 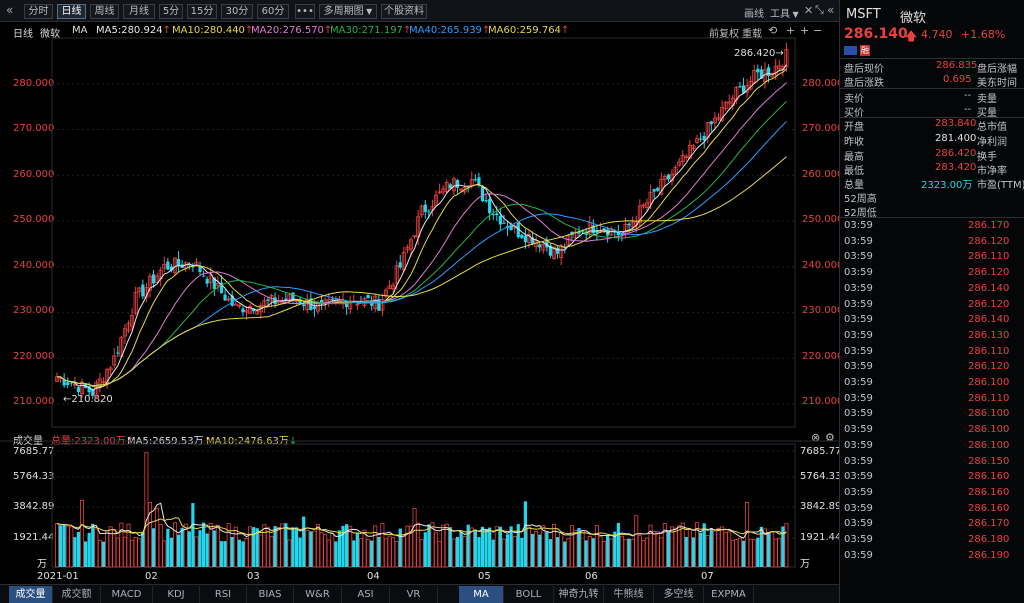 I want to click on collapse-left-icon: «, so click(x=10, y=10).